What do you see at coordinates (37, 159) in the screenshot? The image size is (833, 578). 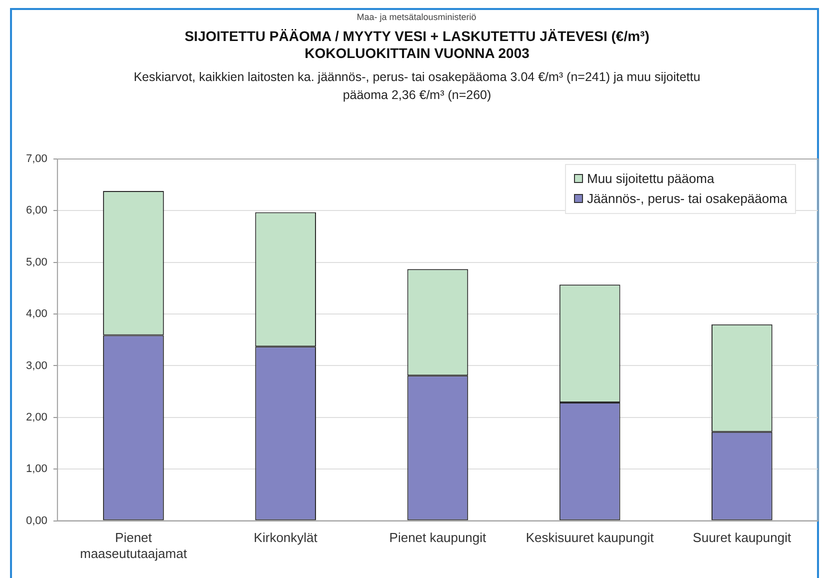 I see `y-tick-label: 7,00` at bounding box center [37, 159].